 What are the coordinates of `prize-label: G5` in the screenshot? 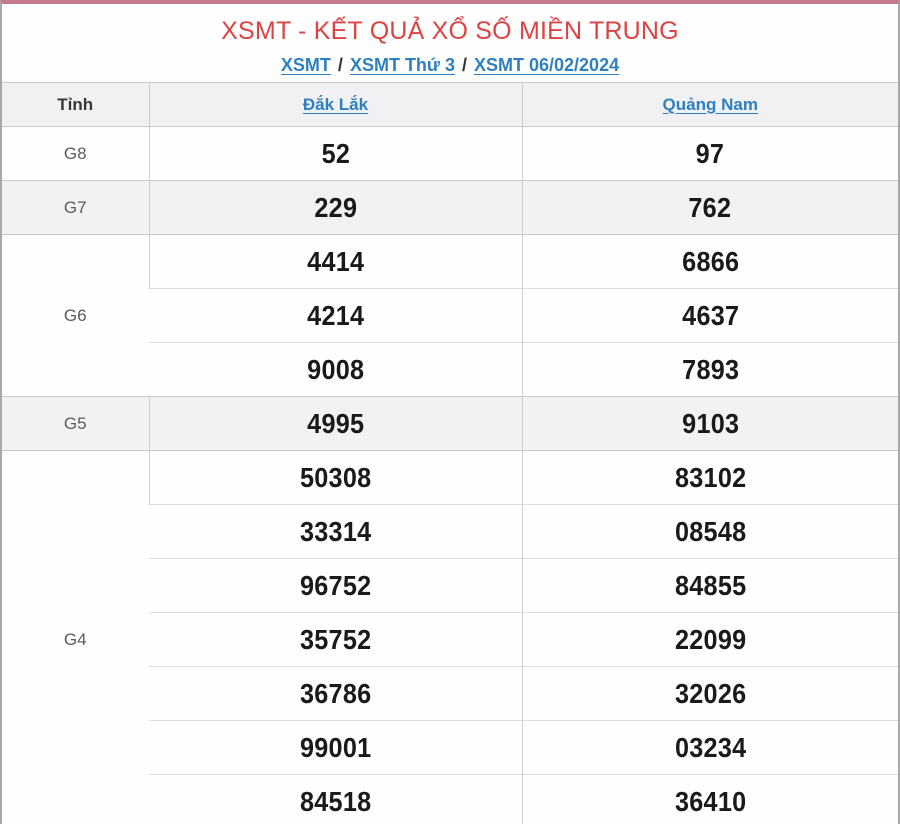 It's located at (75, 423).